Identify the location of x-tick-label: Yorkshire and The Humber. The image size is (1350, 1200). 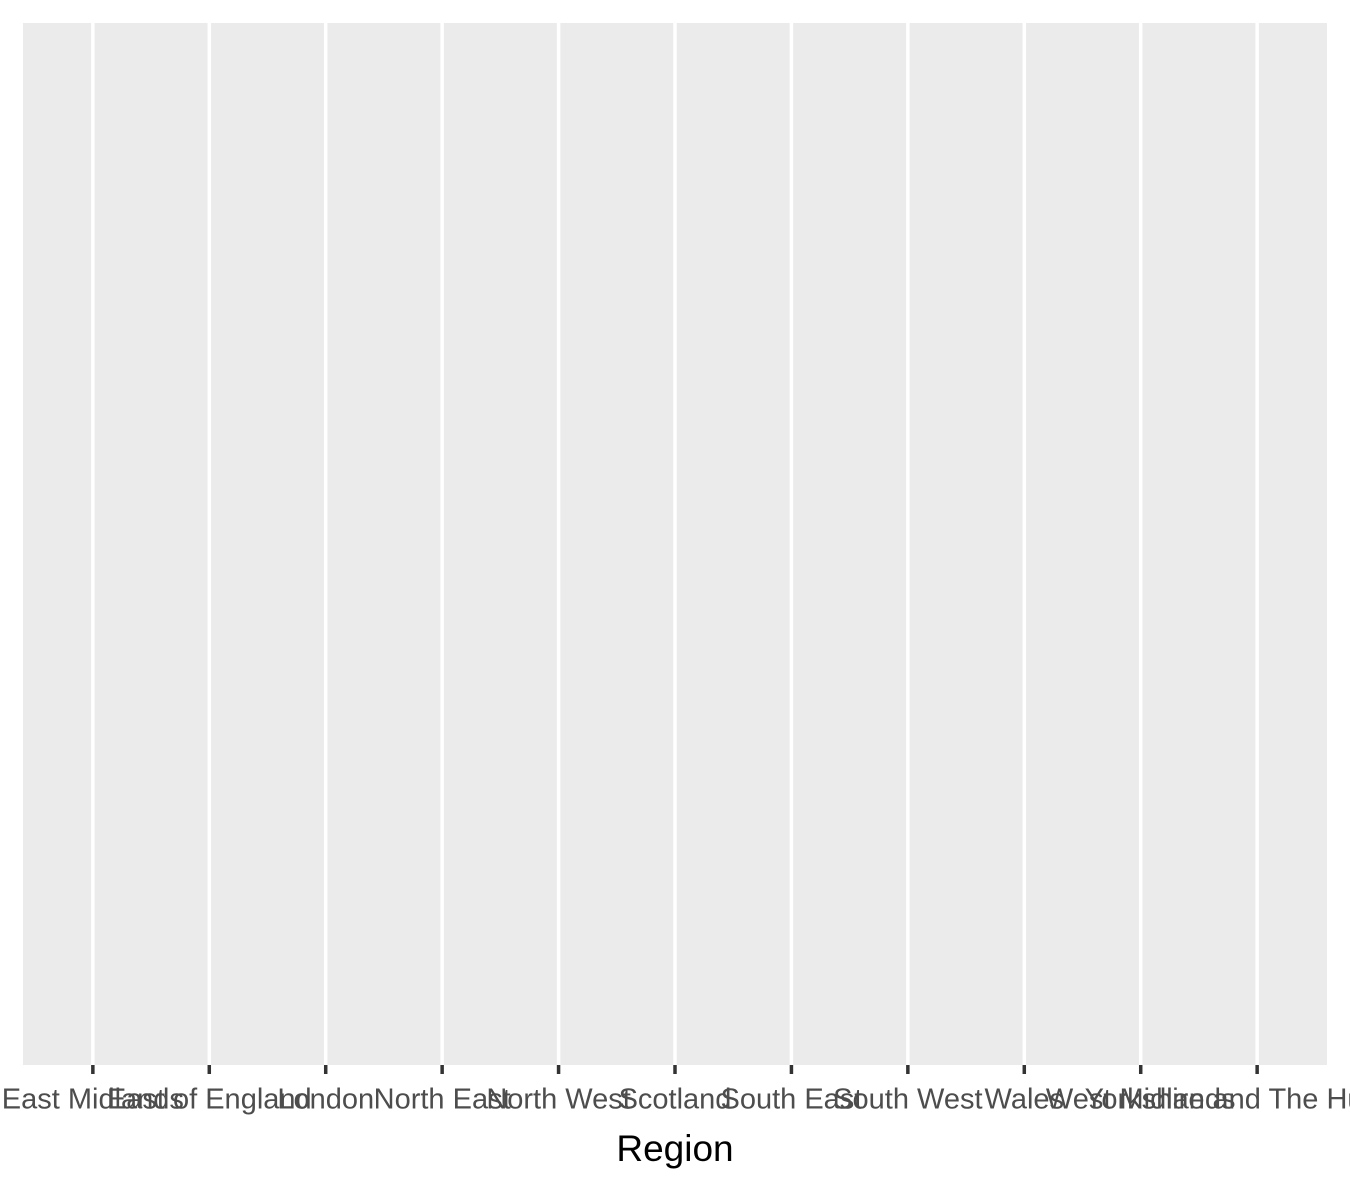
(1217, 1100).